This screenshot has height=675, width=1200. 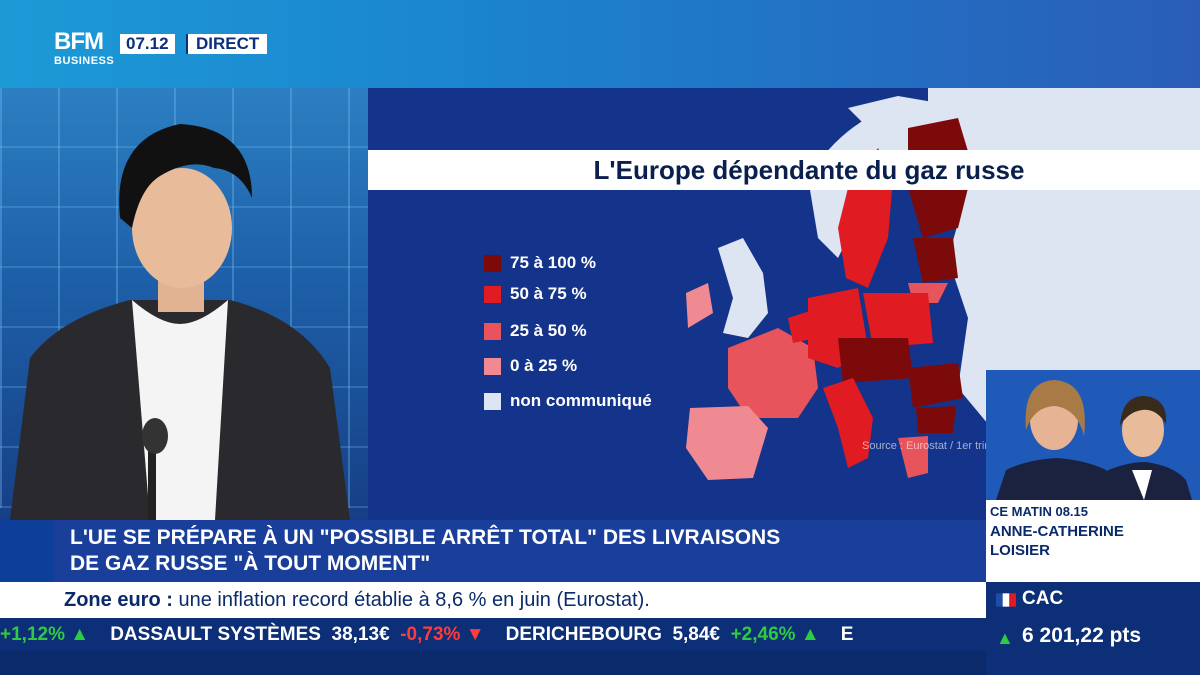 I want to click on legend-item: 75 à 100 %, so click(x=540, y=264).